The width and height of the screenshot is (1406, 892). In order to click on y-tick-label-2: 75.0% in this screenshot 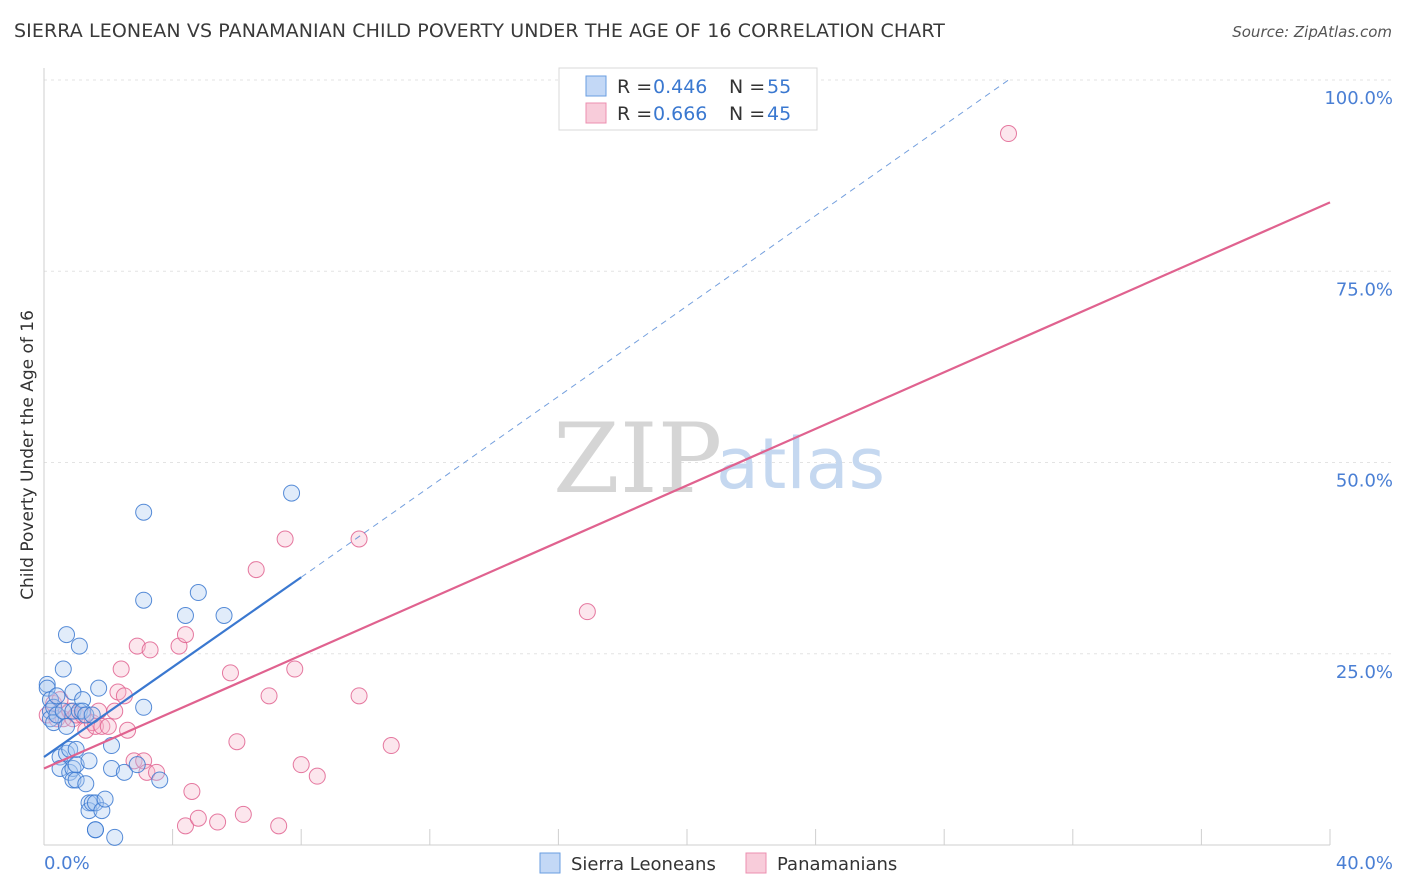, I will do `click(1364, 289)`.